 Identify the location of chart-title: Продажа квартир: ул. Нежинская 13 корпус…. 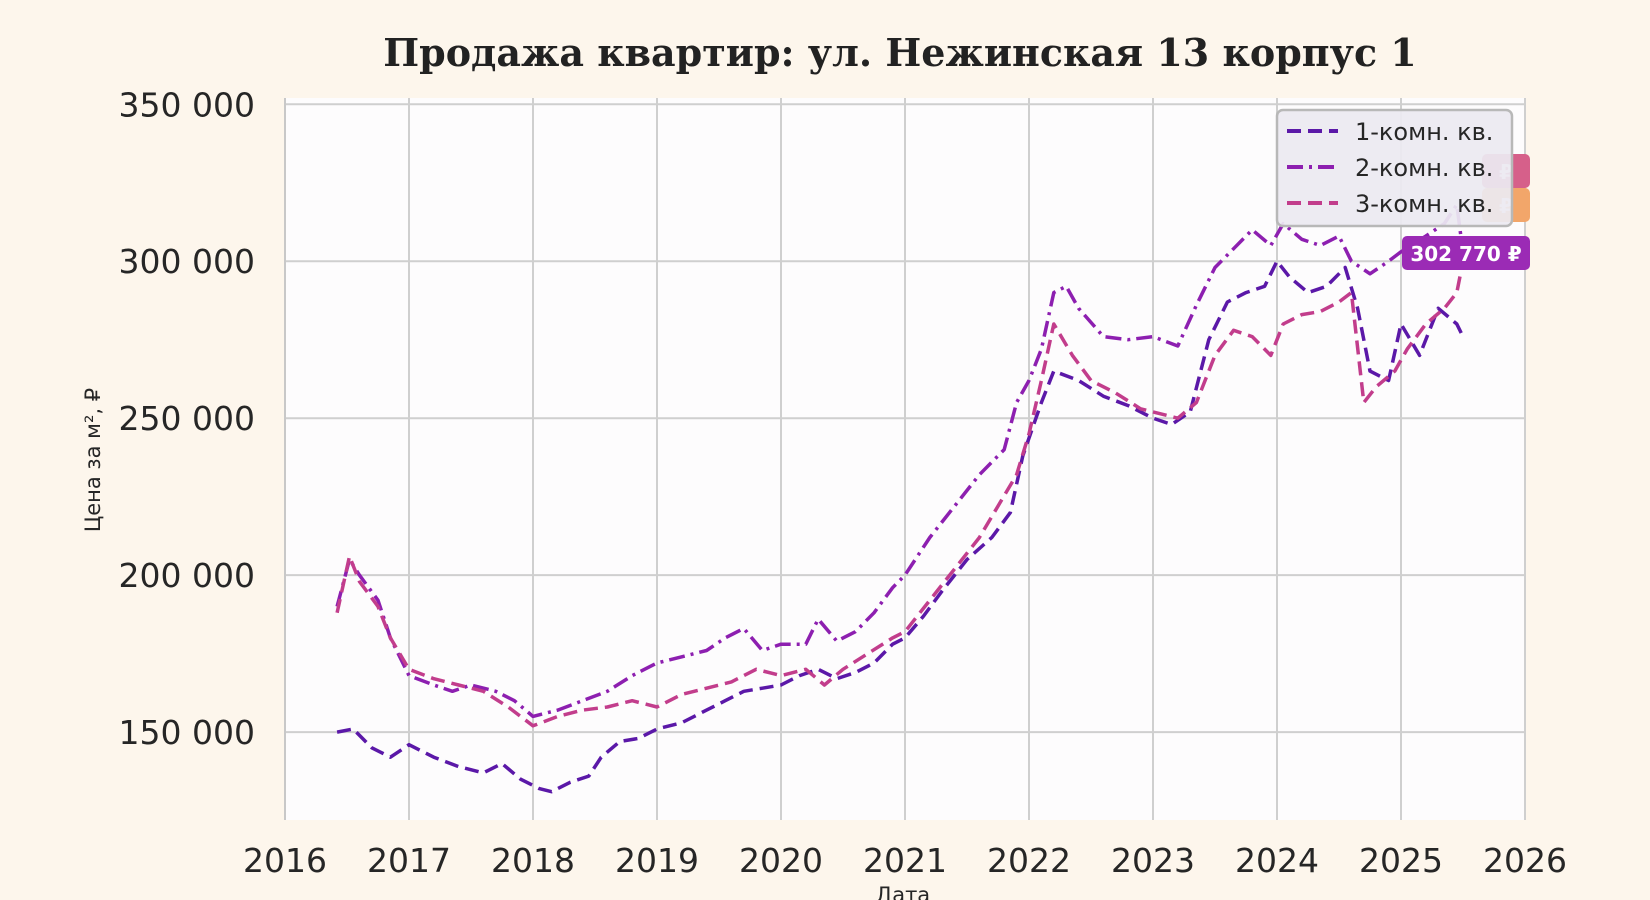
(900, 52).